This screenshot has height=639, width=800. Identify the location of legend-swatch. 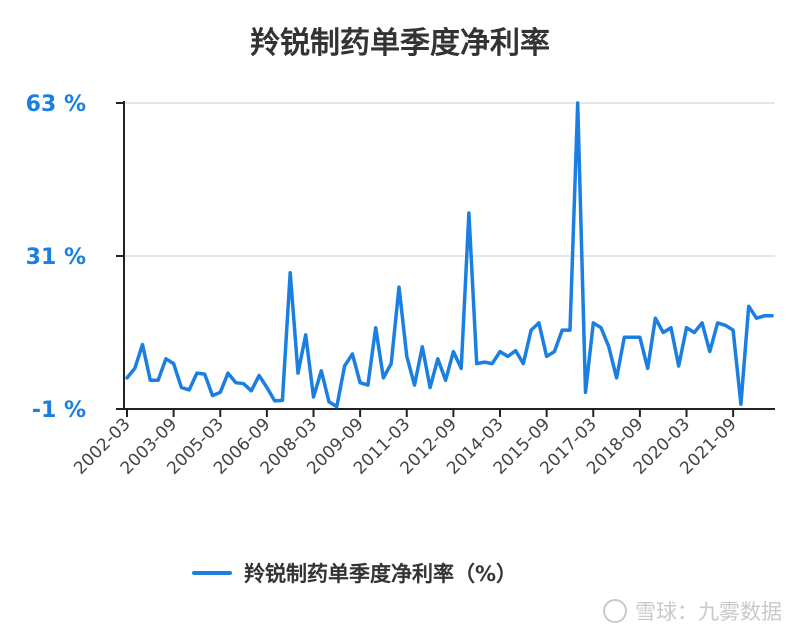
(212, 573).